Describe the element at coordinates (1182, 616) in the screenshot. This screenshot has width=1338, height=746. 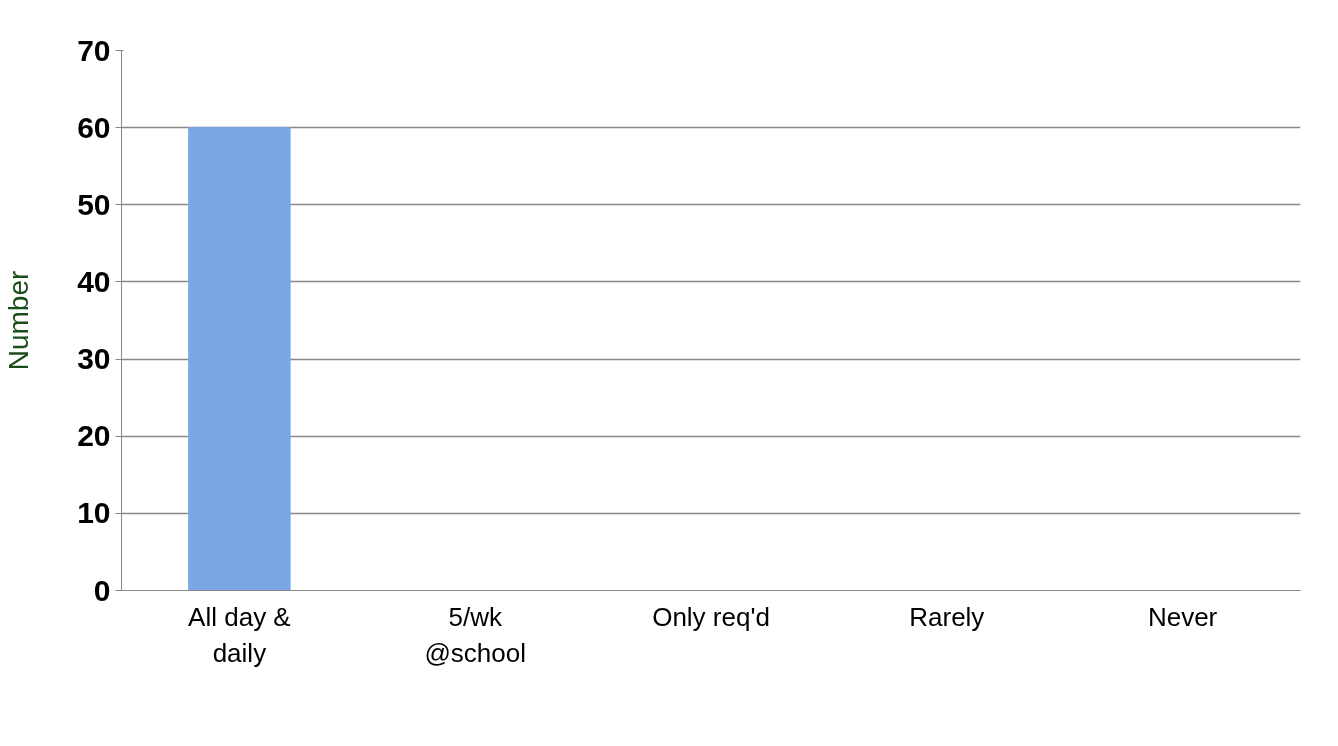
I see `x-tick-label: Never` at that location.